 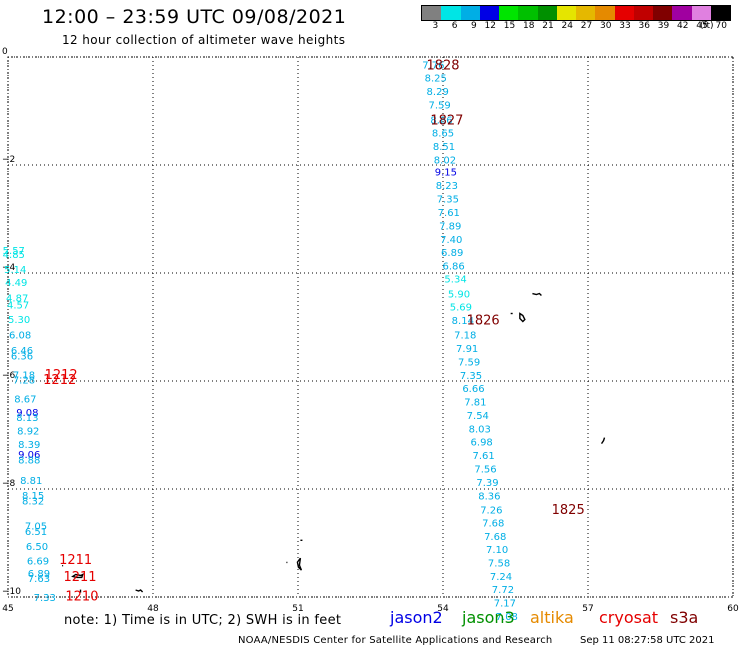 What do you see at coordinates (663, 26) in the screenshot?
I see `scale-label: 39` at bounding box center [663, 26].